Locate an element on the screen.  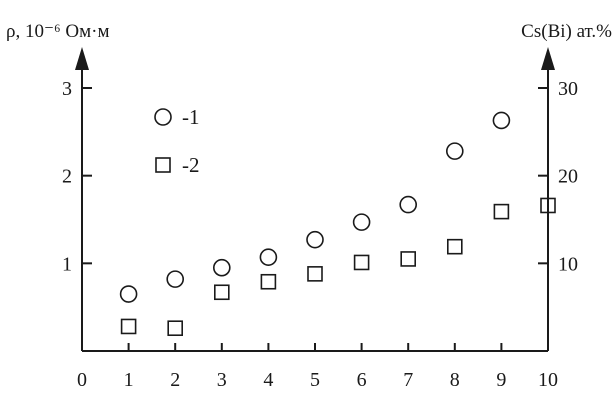
x-tick-label: 2 is located at coordinates (175, 379).